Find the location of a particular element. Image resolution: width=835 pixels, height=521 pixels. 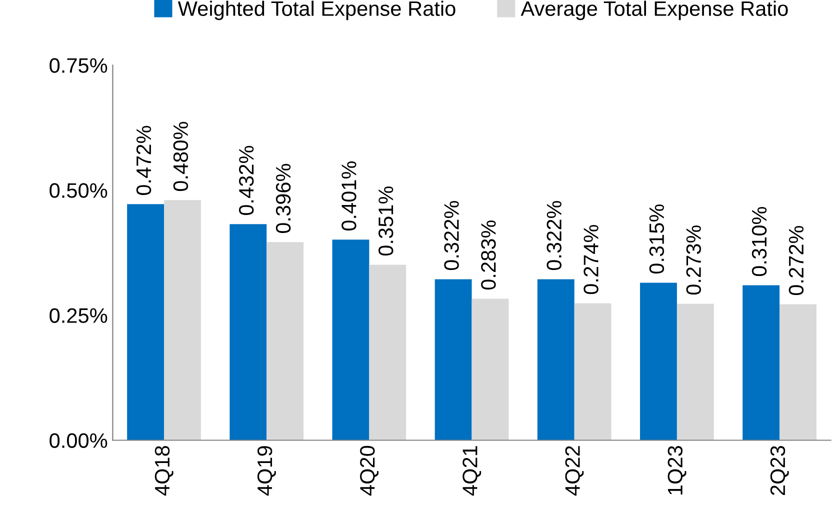

data-label: 0.432% is located at coordinates (246, 181).